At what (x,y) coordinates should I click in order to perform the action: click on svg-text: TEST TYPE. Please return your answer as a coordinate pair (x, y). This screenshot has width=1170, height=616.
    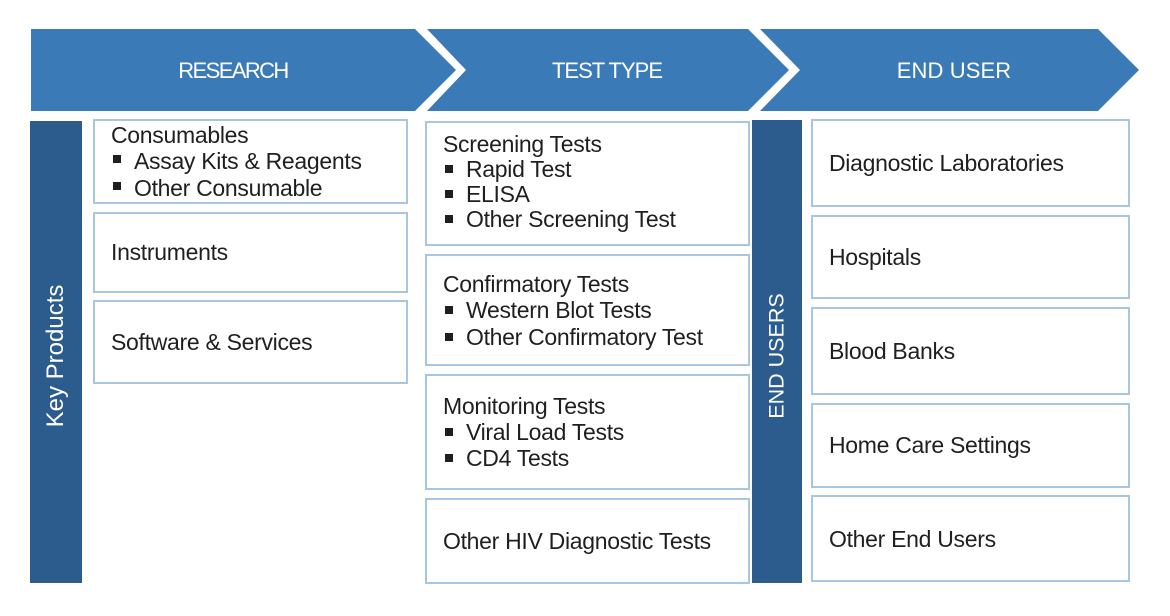
    Looking at the image, I should click on (607, 70).